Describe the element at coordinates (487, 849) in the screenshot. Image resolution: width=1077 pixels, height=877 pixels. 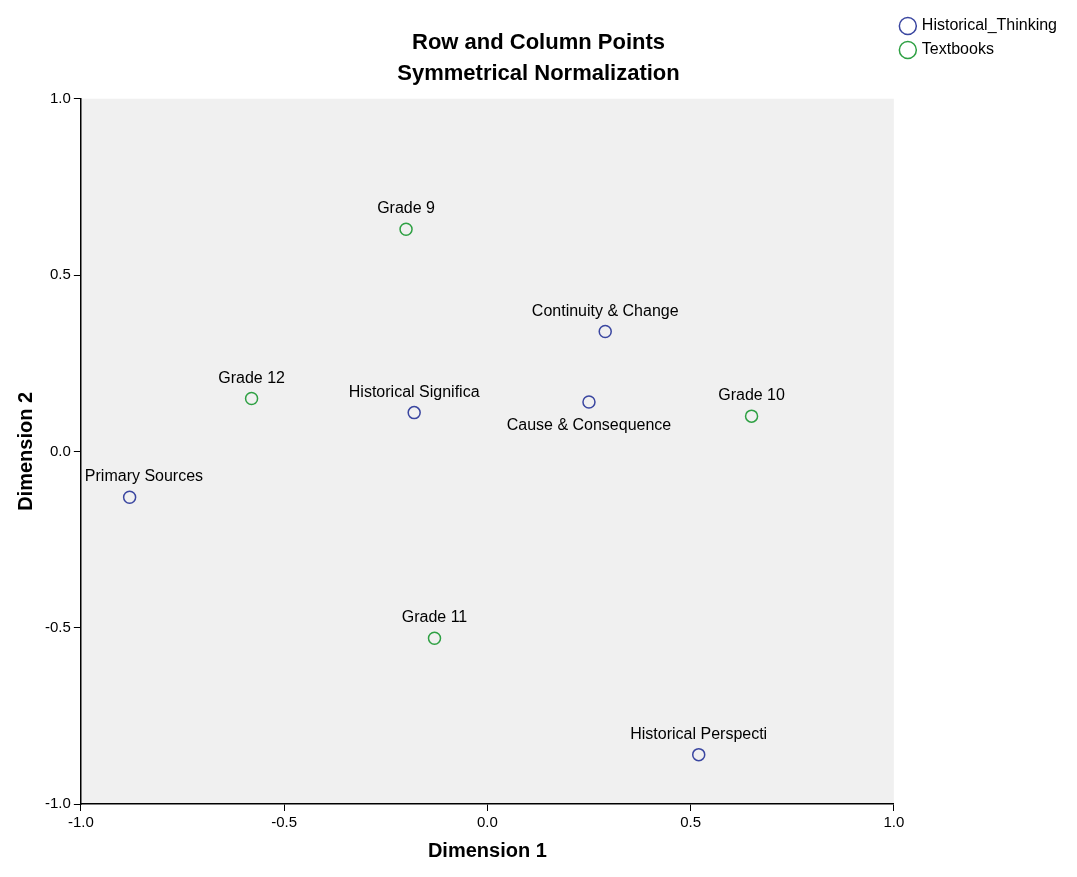
I see `x-axis-title: Dimension 1` at that location.